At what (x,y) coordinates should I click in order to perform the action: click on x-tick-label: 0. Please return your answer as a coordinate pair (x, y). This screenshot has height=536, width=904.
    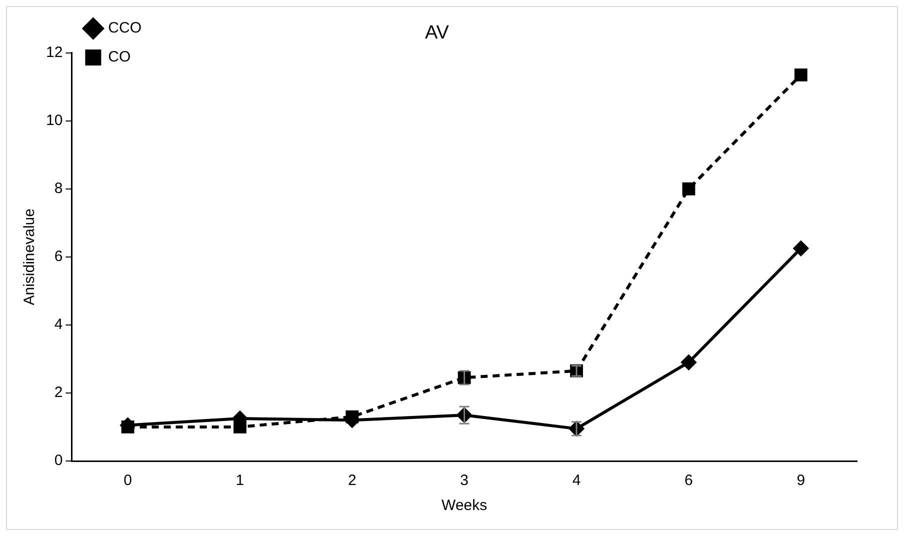
    Looking at the image, I should click on (128, 481).